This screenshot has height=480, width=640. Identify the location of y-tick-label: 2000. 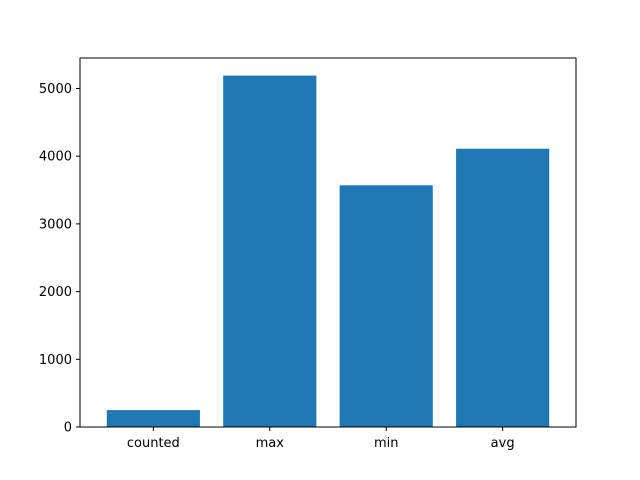
(55, 292).